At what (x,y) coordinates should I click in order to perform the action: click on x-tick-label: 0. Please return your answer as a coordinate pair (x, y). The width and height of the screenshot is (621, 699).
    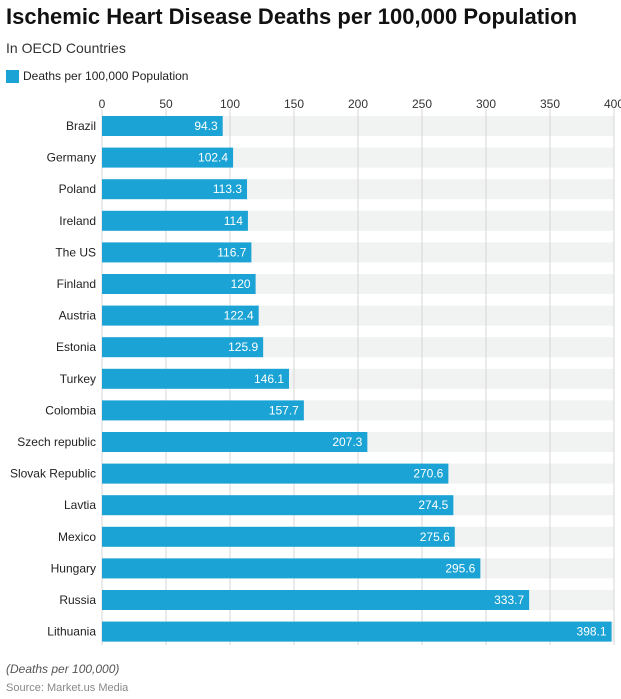
    Looking at the image, I should click on (102, 104).